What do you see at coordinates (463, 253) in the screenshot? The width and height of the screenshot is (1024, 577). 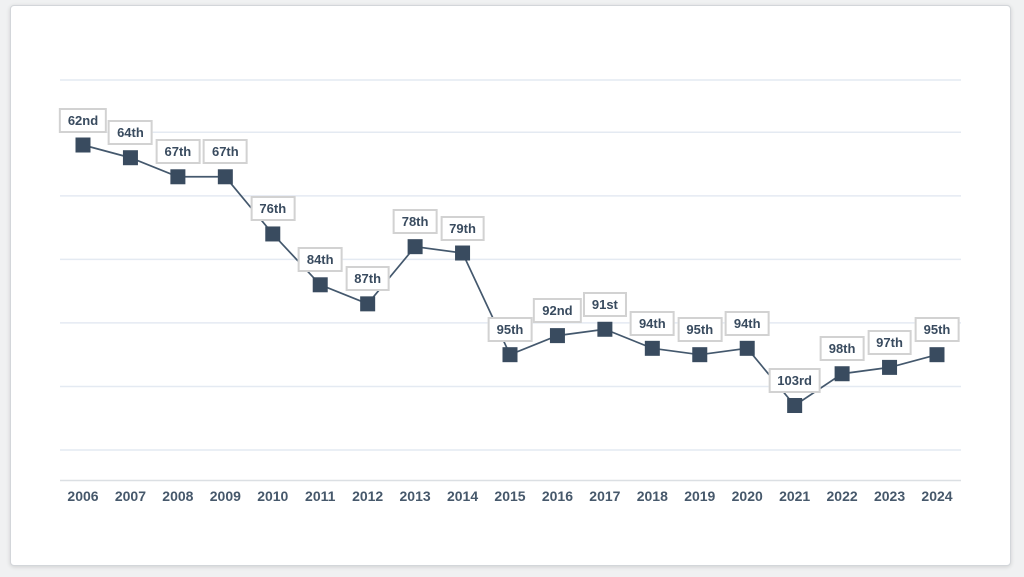 I see `marker-2014` at bounding box center [463, 253].